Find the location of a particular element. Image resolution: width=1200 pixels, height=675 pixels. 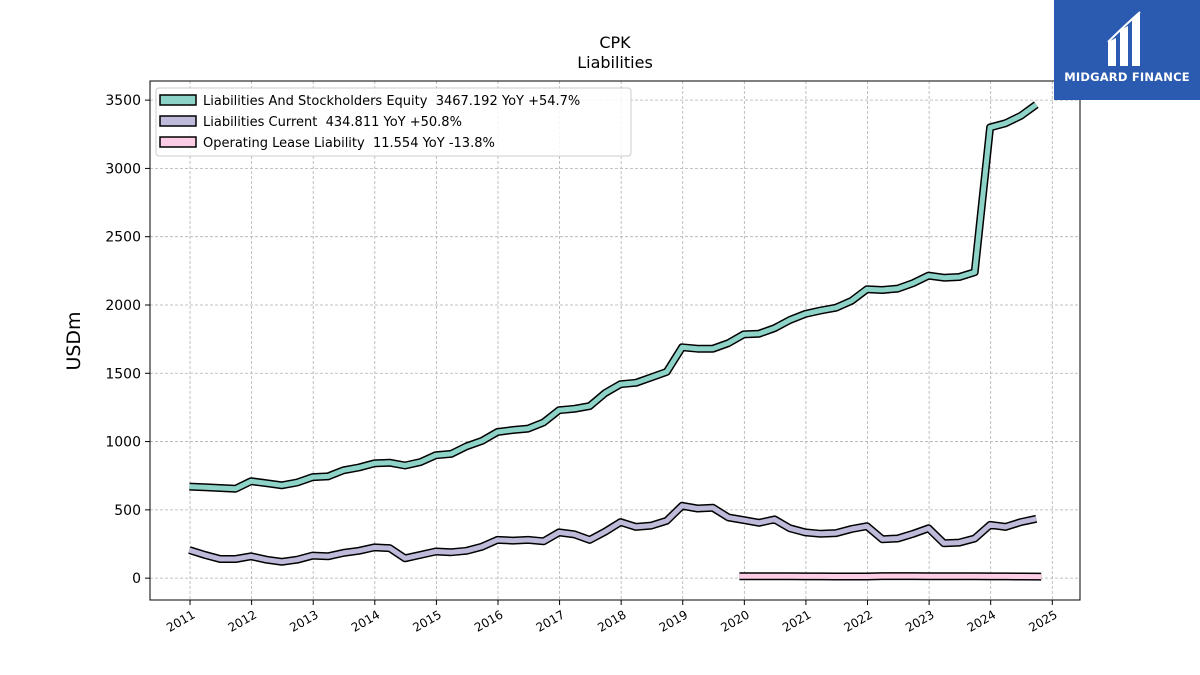

y-tick-label: 0 is located at coordinates (136, 579).